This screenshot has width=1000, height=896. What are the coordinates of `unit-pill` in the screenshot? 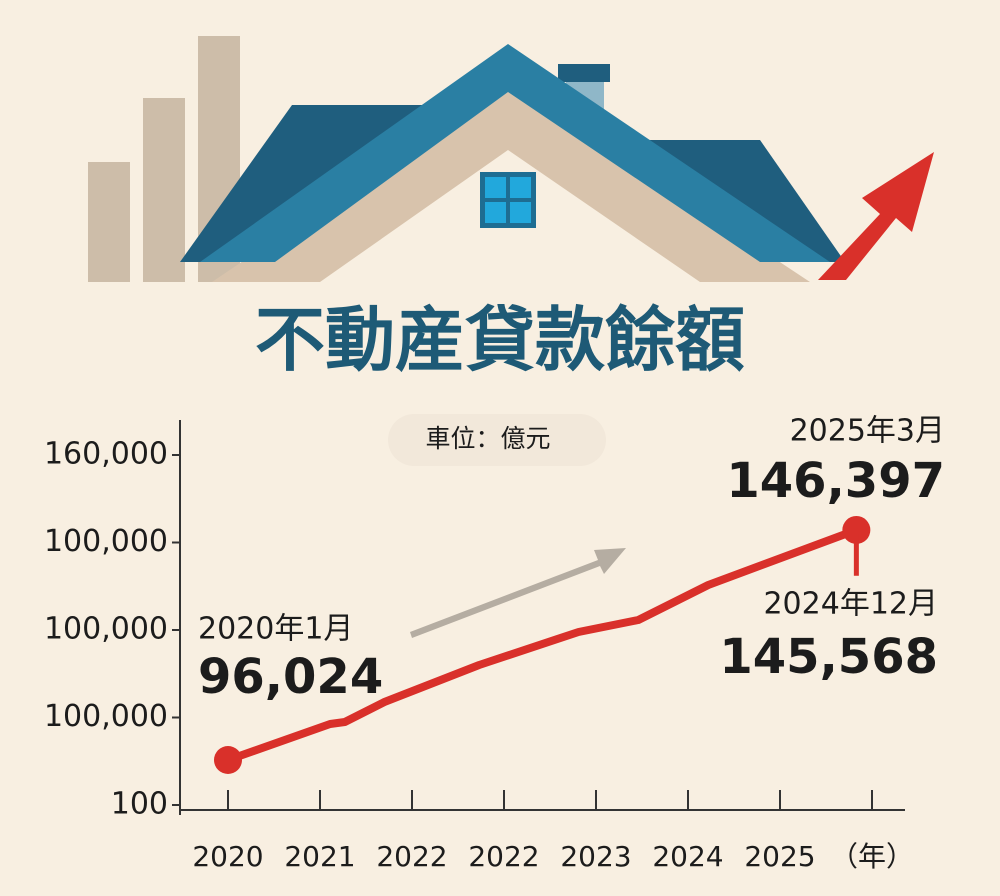 It's located at (497, 440).